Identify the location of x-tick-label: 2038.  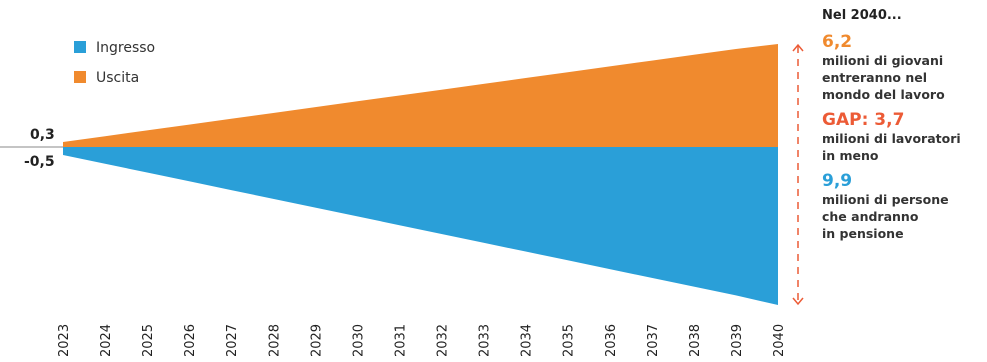
(695, 340).